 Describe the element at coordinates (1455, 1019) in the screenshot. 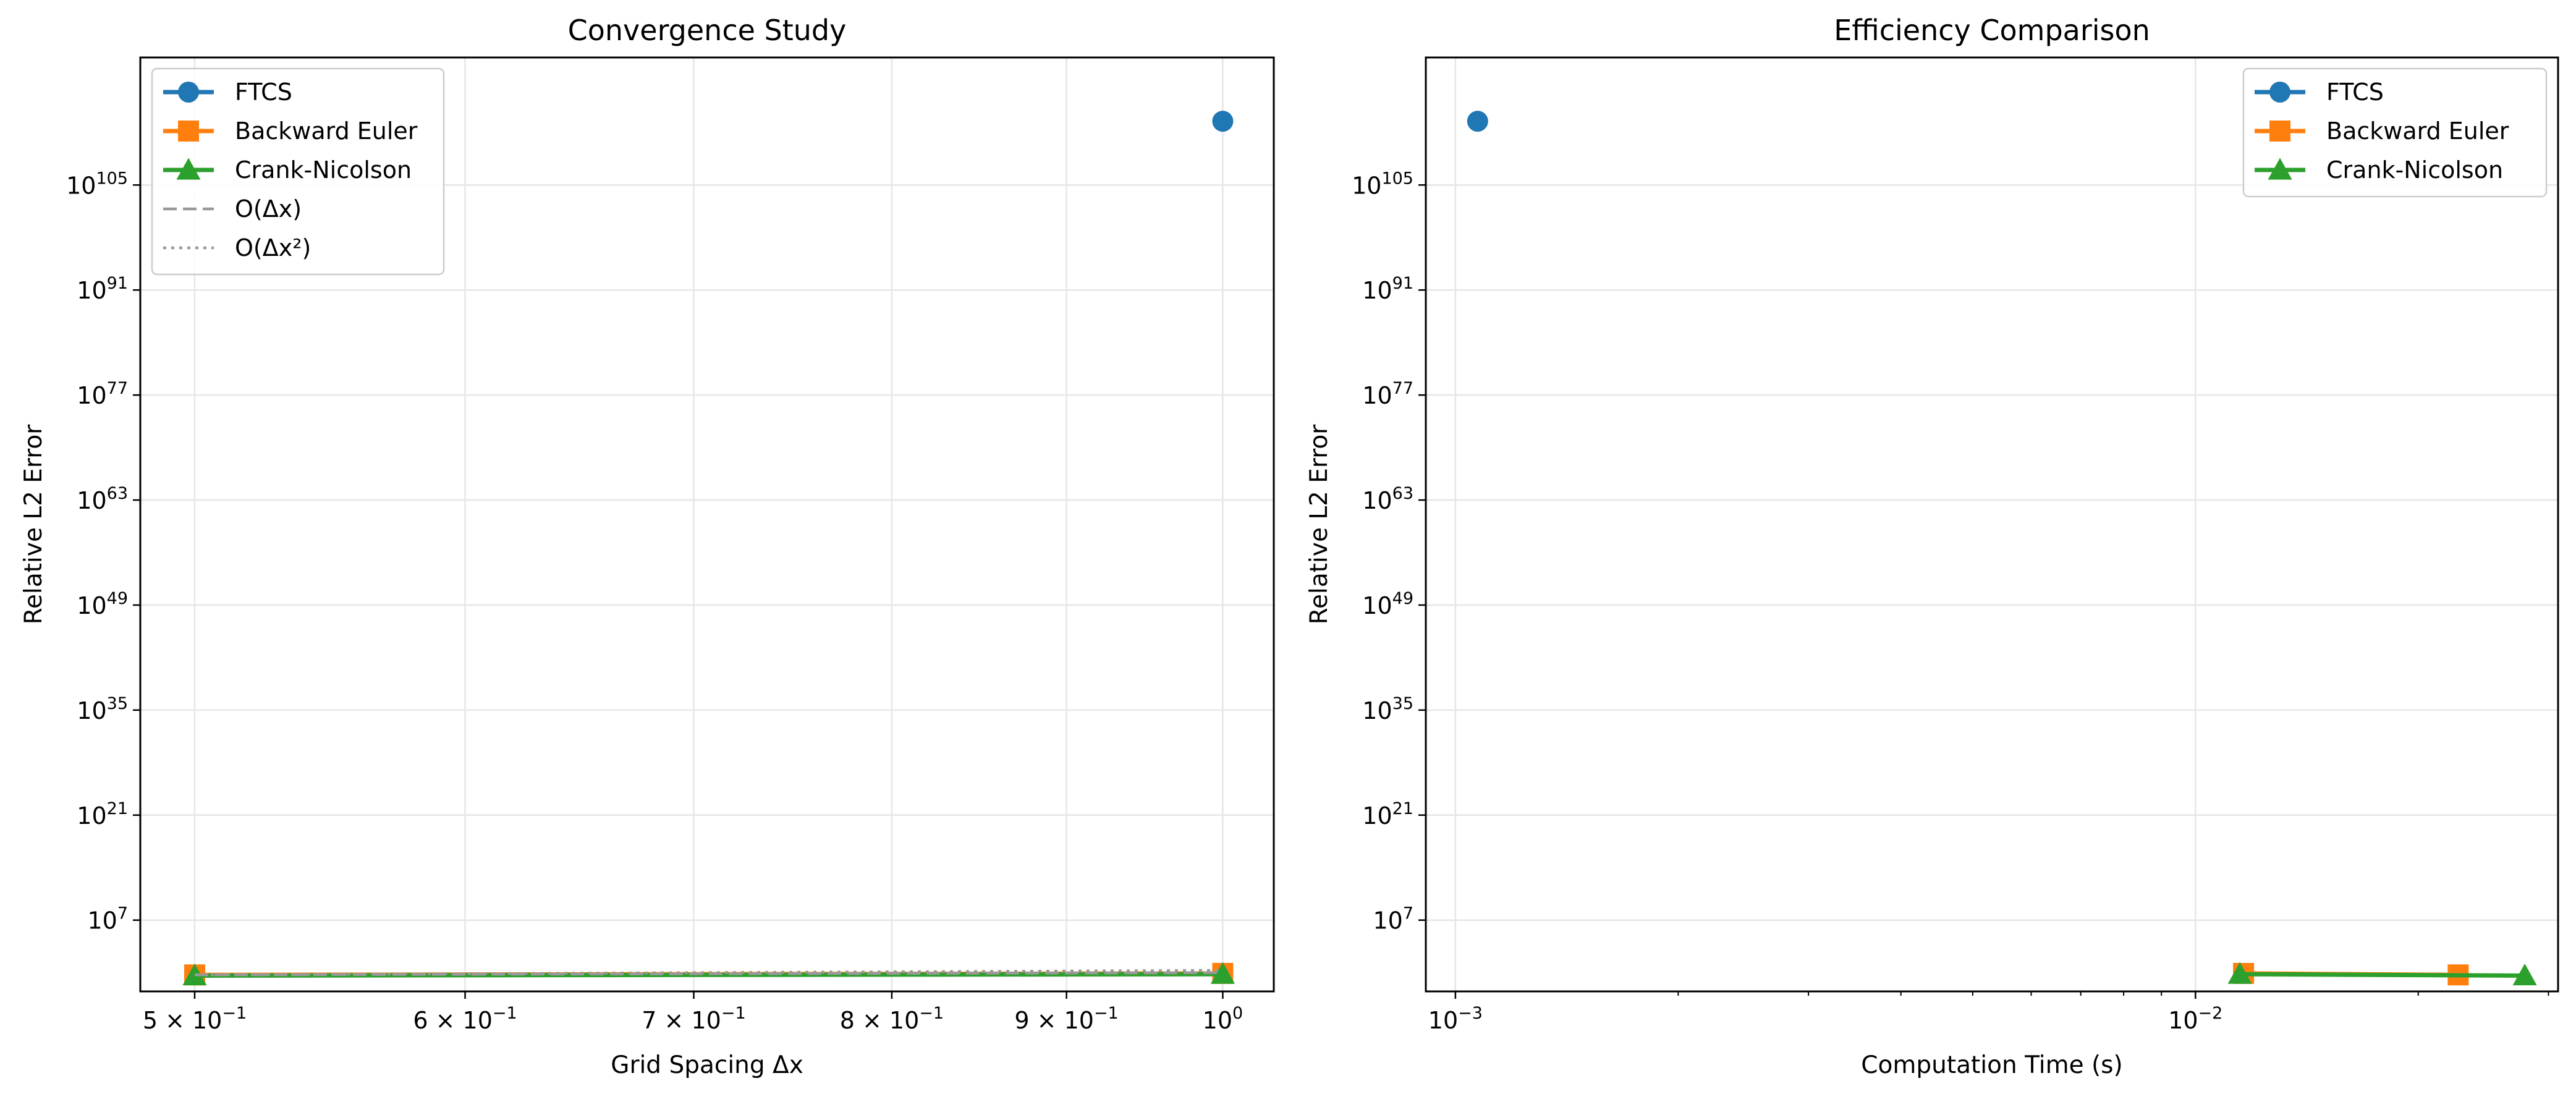

I see `x-tick-label: 10−3` at that location.